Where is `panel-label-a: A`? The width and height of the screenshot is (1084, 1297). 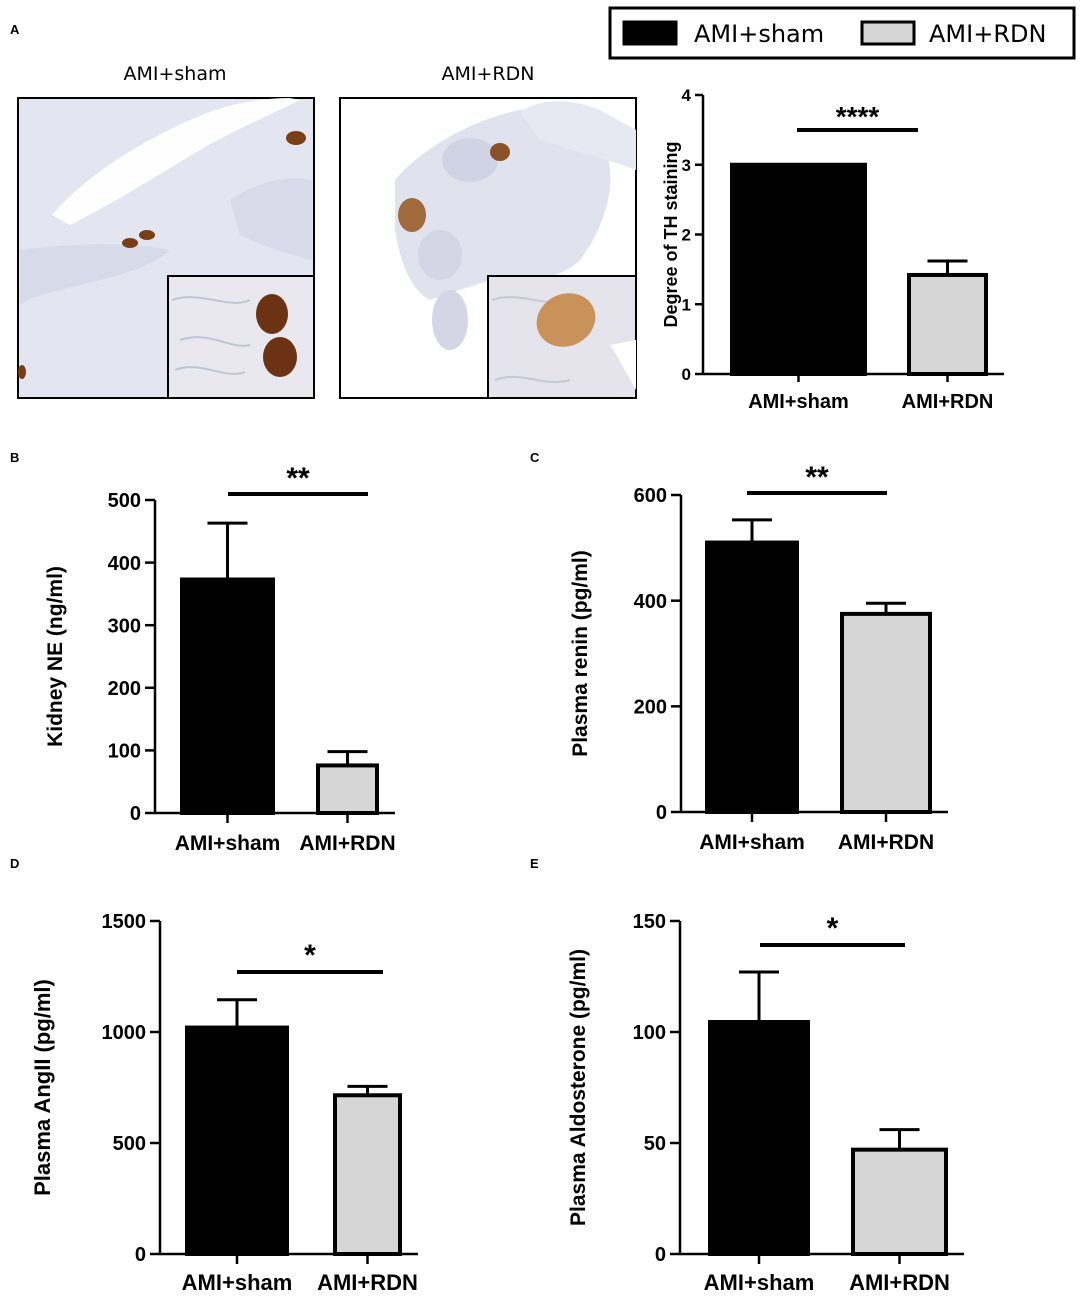
panel-label-a: A is located at coordinates (15, 29).